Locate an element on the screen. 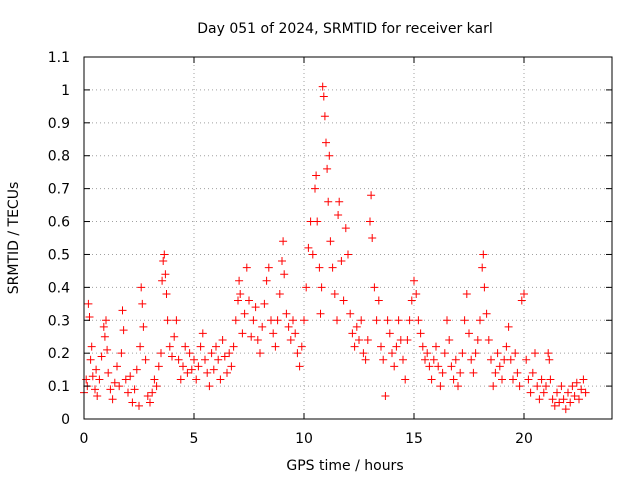  x-tick-label: 20 is located at coordinates (524, 439).